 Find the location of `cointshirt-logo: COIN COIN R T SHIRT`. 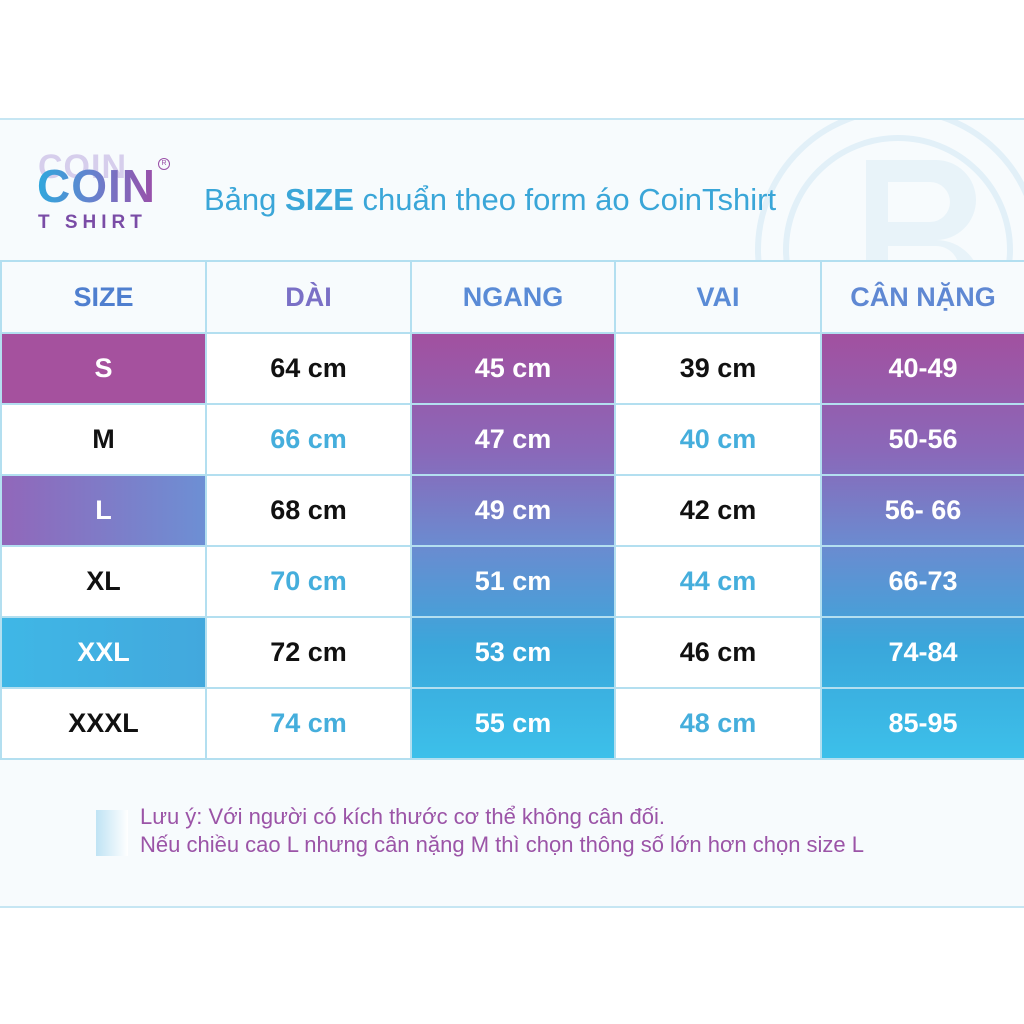

cointshirt-logo: COIN COIN R T SHIRT is located at coordinates (104, 193).